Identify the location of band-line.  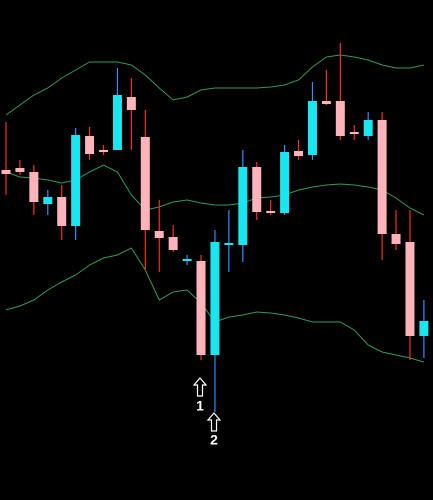
(215, 85).